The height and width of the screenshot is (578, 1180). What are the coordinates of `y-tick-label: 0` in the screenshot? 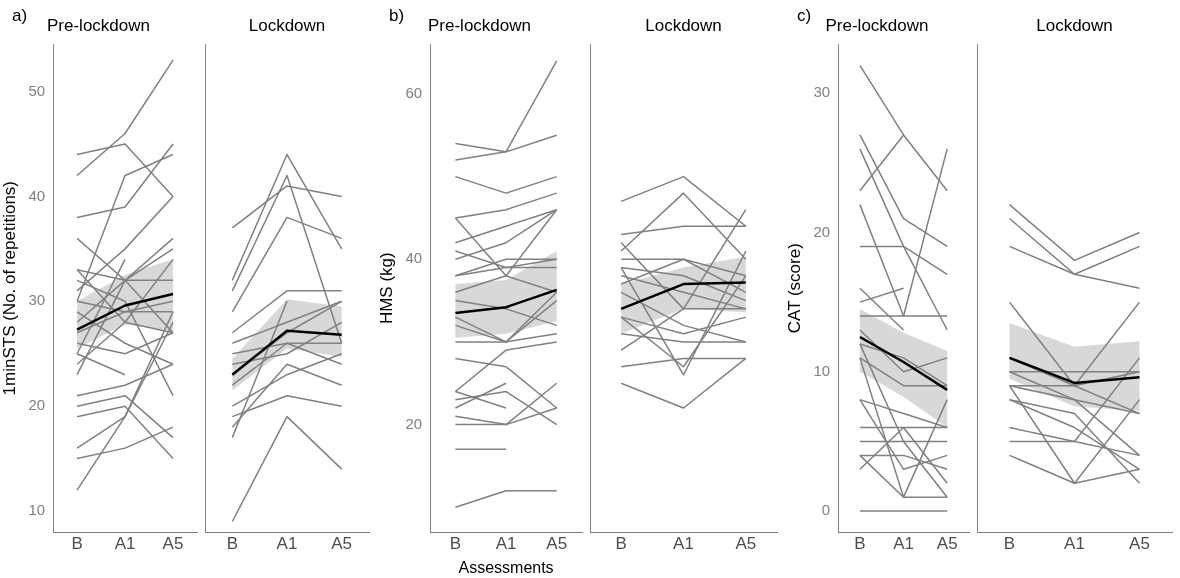 It's located at (826, 510).